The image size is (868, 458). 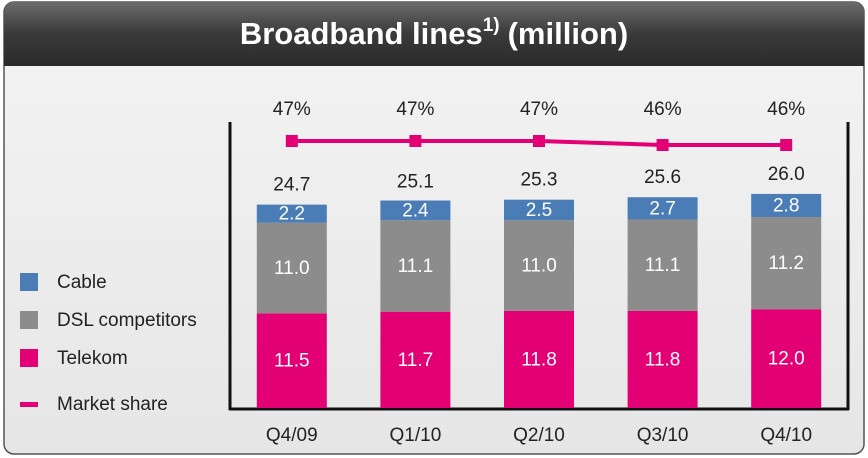 I want to click on legend-line, so click(x=29, y=404).